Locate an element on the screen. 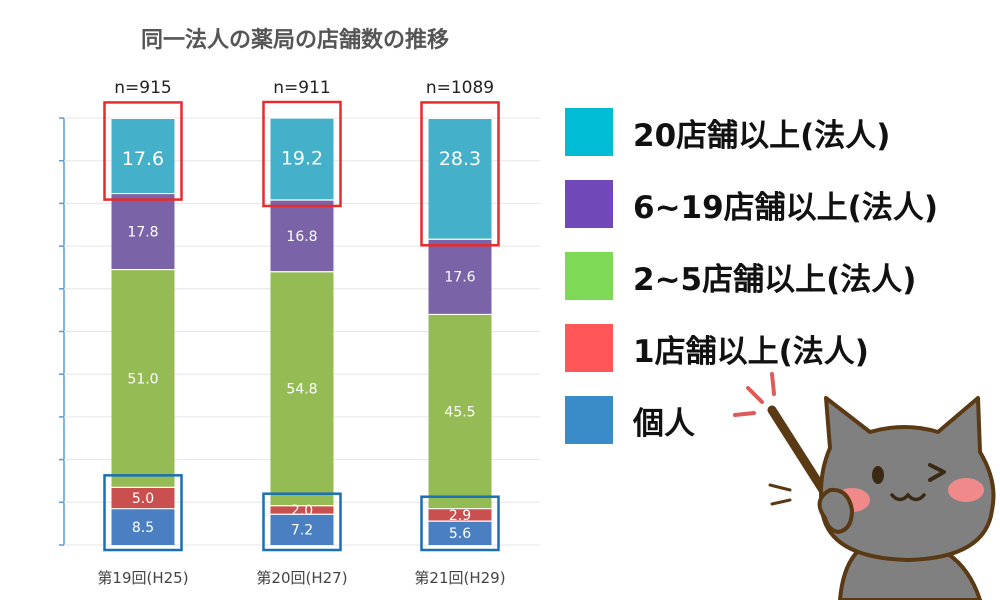 The width and height of the screenshot is (1000, 600). legend-item-20-plus: 20店舗以上(法人) is located at coordinates (751, 132).